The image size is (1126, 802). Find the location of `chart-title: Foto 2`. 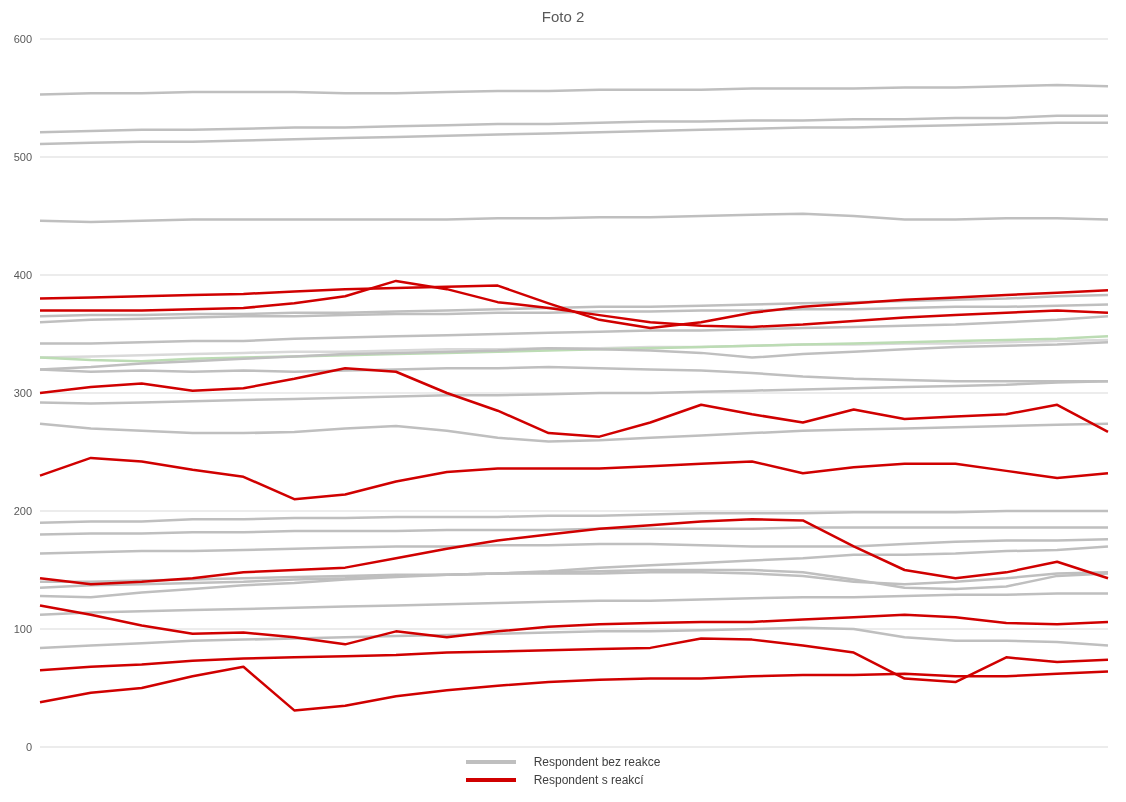

chart-title: Foto 2 is located at coordinates (563, 16).